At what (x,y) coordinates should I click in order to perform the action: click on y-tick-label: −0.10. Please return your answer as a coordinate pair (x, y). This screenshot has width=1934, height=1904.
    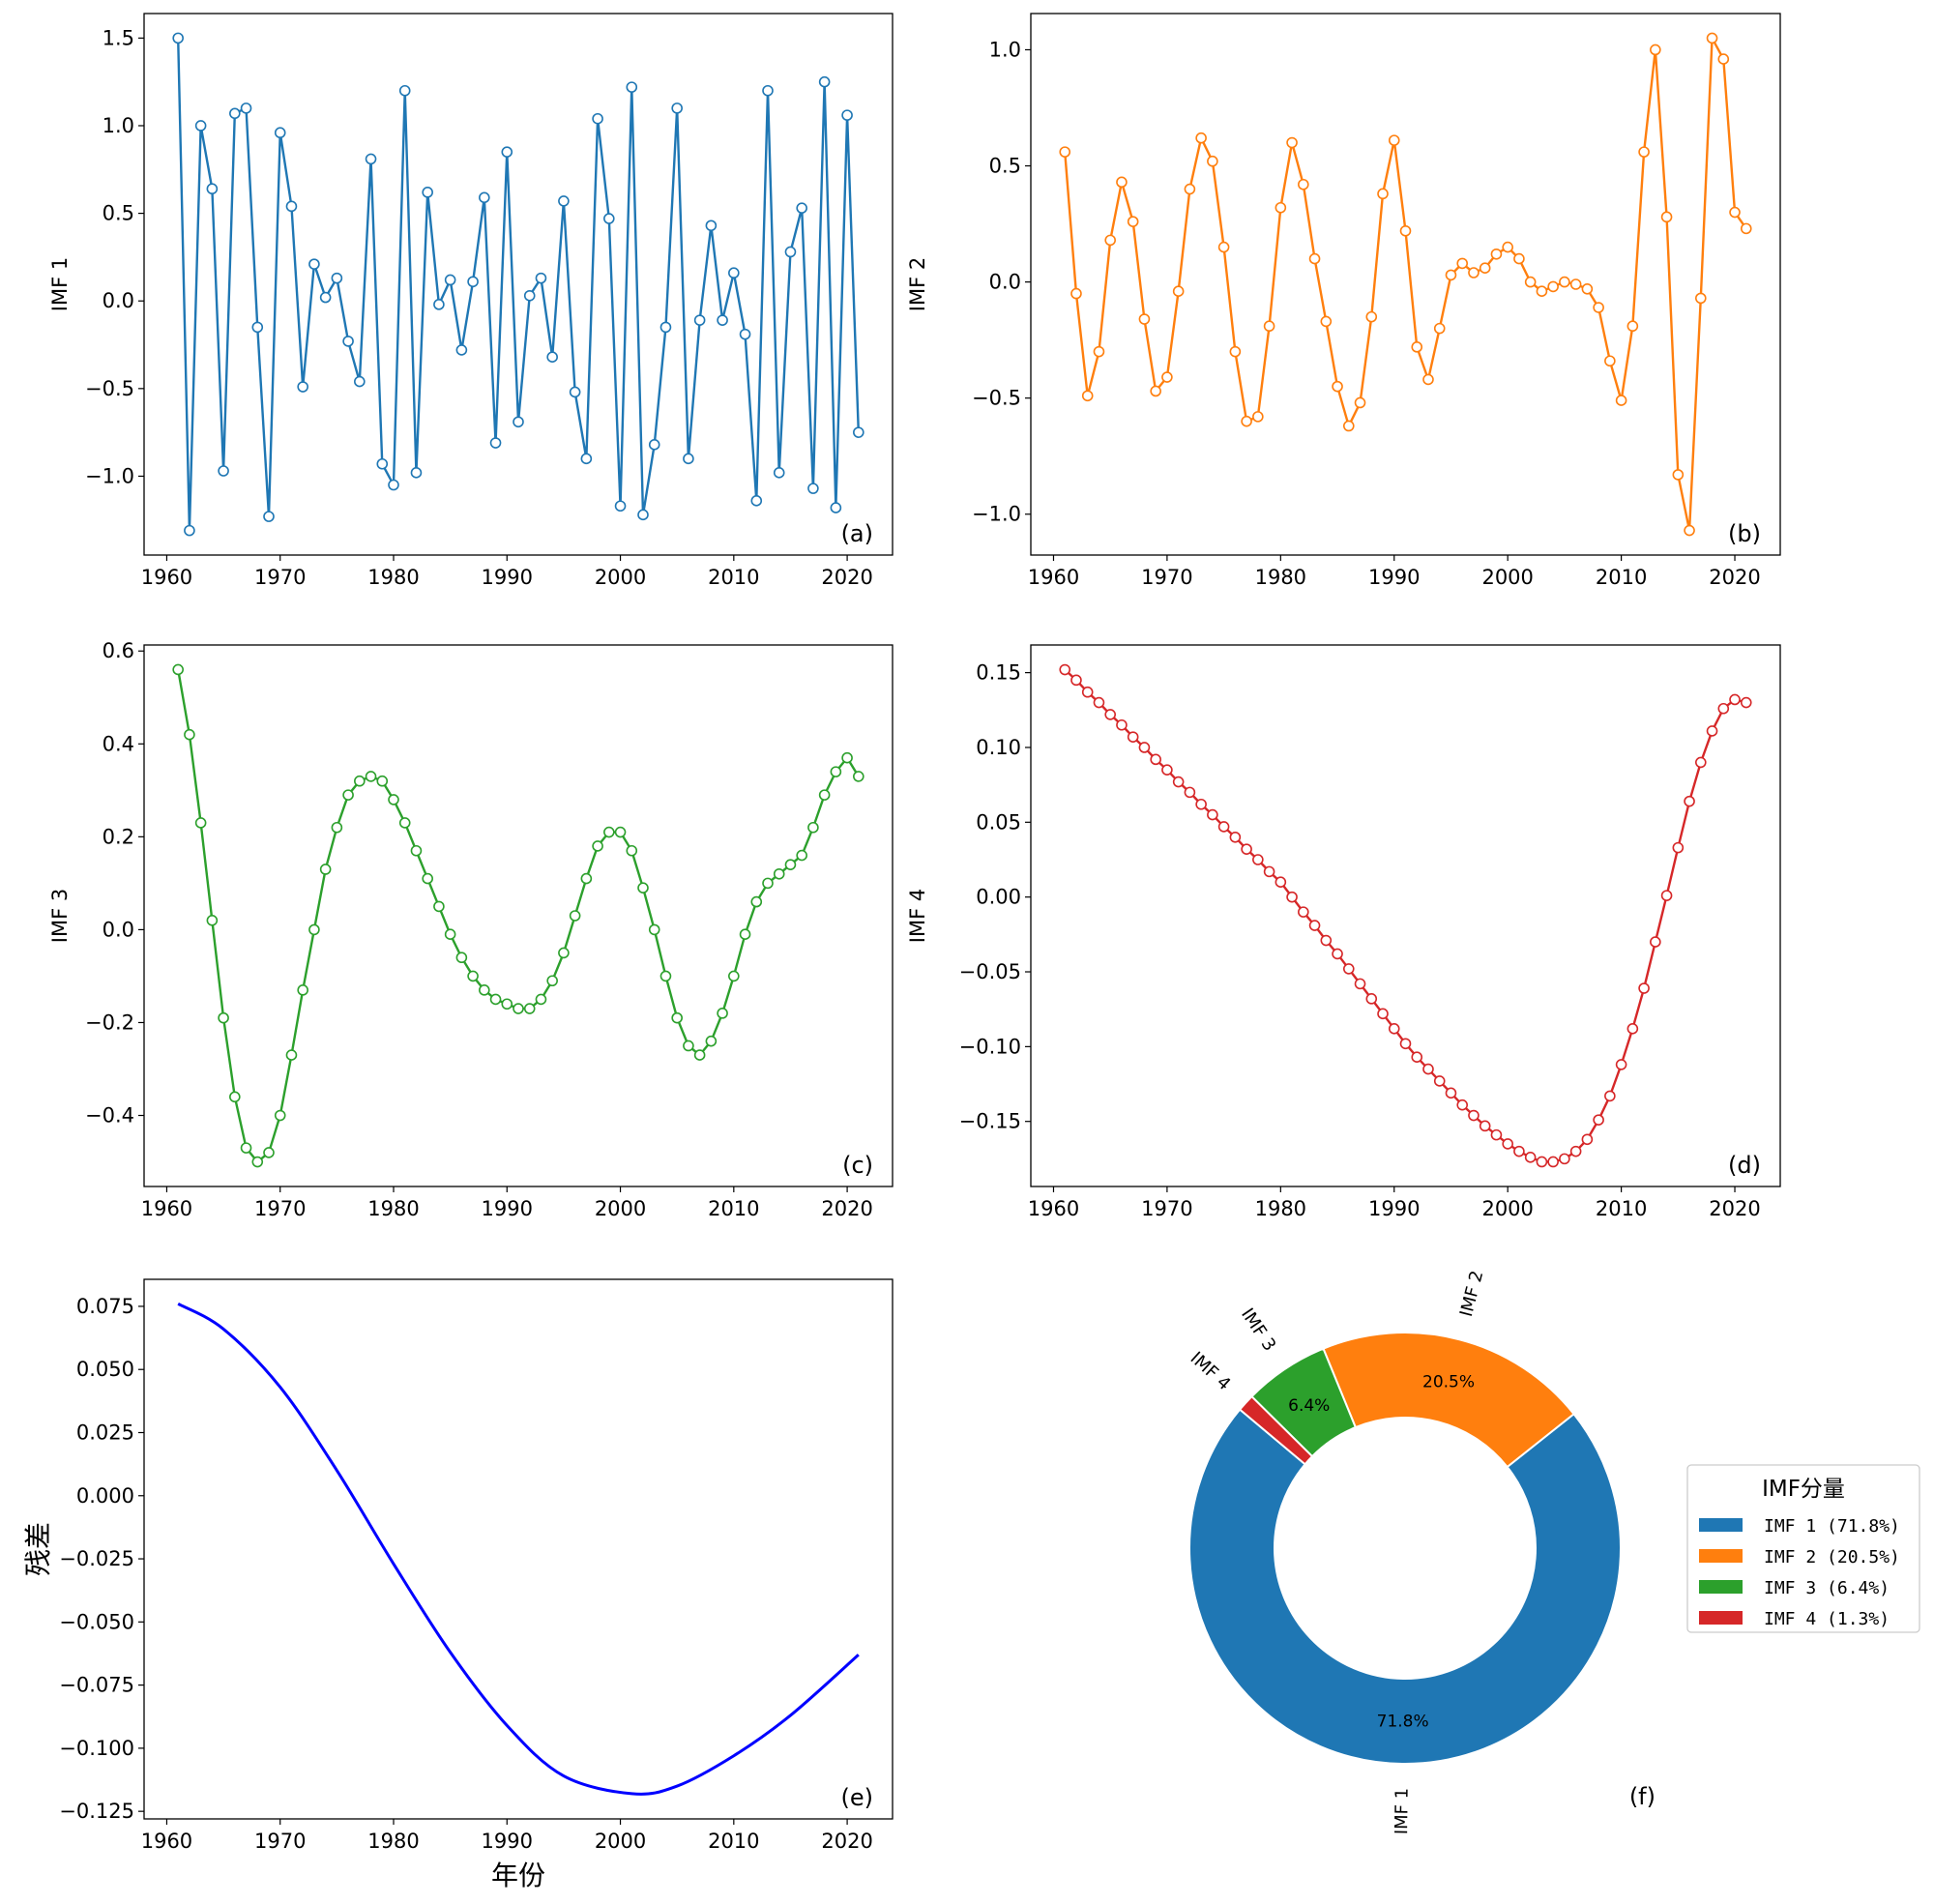
    Looking at the image, I should click on (990, 1047).